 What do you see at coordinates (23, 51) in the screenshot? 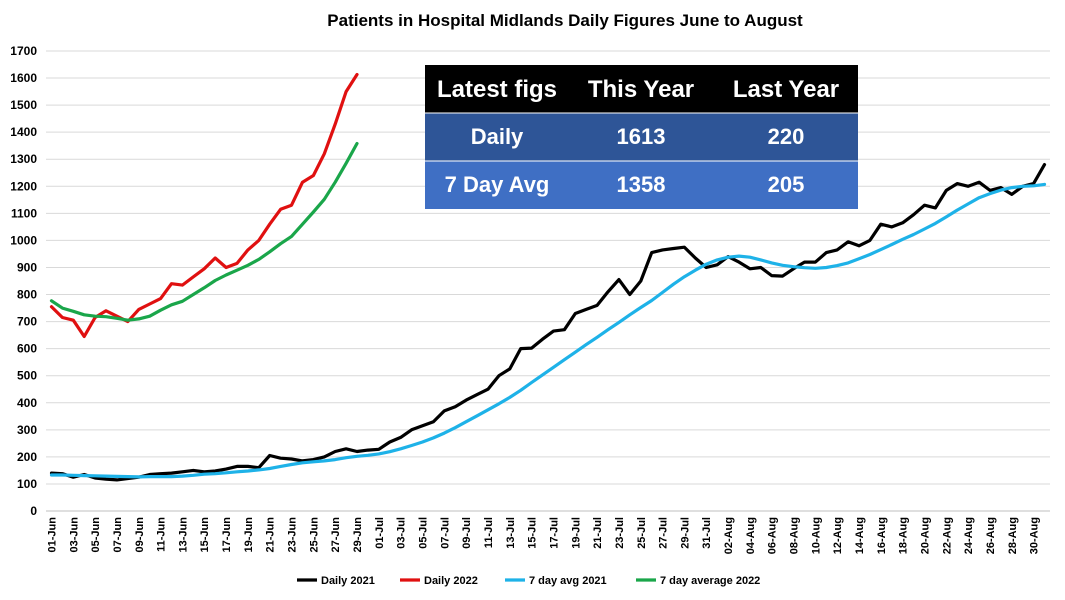
I see `y-tick-label: 1700` at bounding box center [23, 51].